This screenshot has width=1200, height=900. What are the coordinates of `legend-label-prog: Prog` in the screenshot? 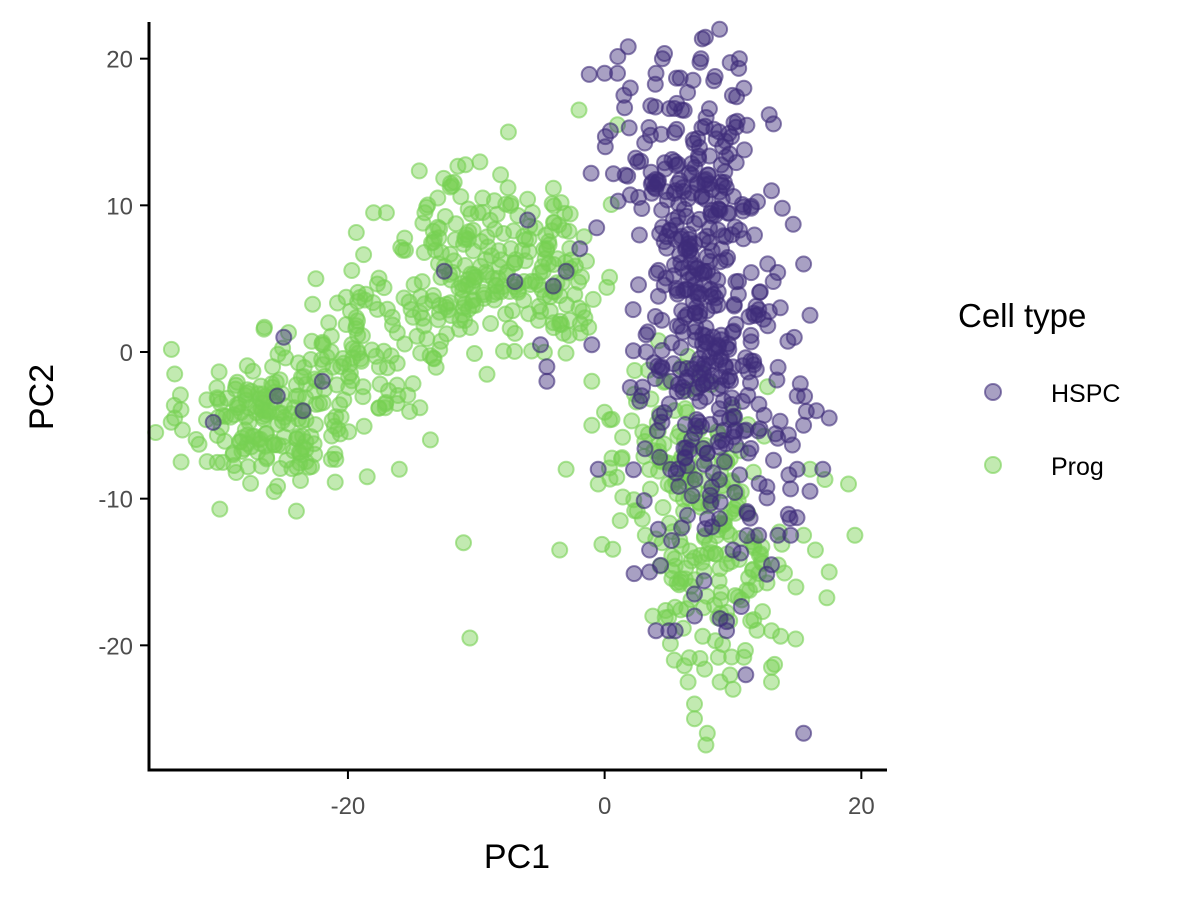 It's located at (1077, 467).